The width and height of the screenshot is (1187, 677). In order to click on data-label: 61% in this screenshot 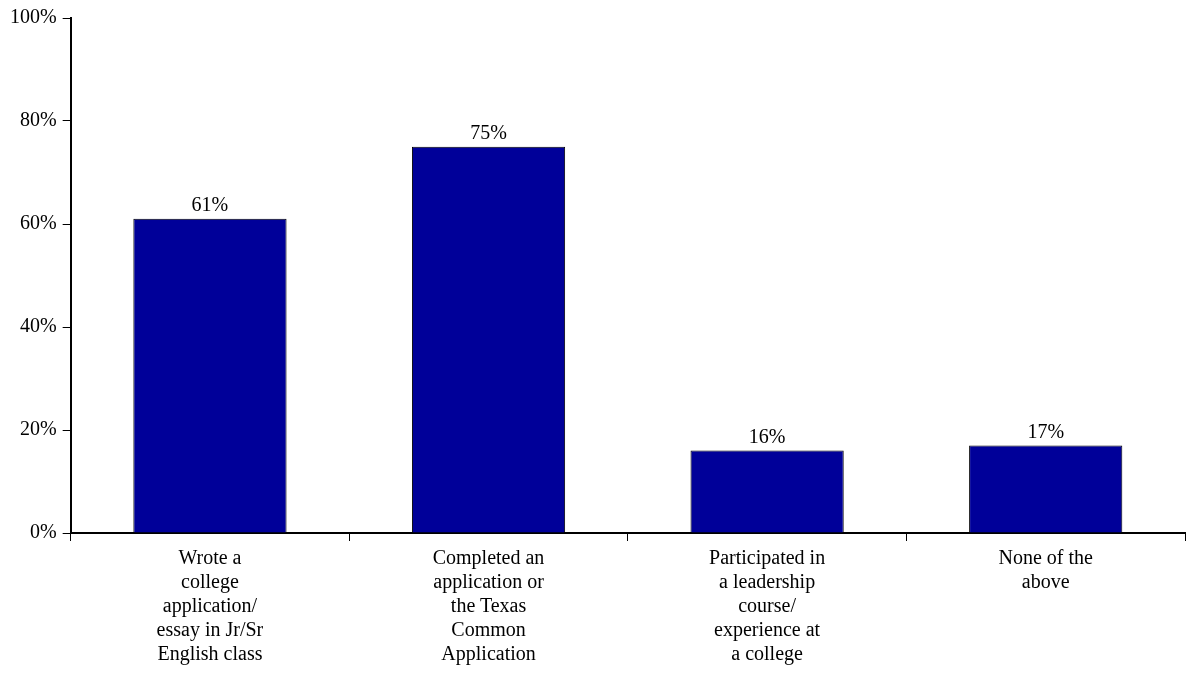, I will do `click(210, 204)`.